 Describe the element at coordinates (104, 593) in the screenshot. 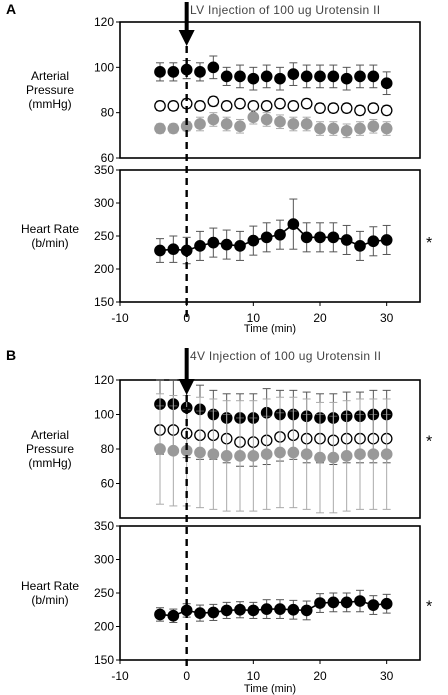

I see `y-tick-label: 250` at that location.